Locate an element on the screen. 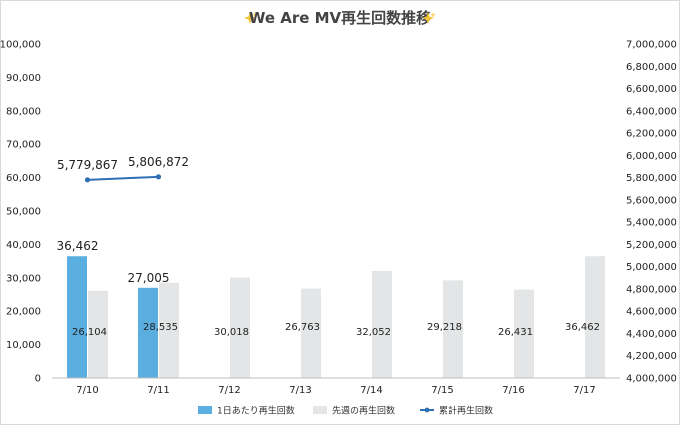 The width and height of the screenshot is (680, 425). right-axis-tick-label: 5,400,000 is located at coordinates (651, 223).